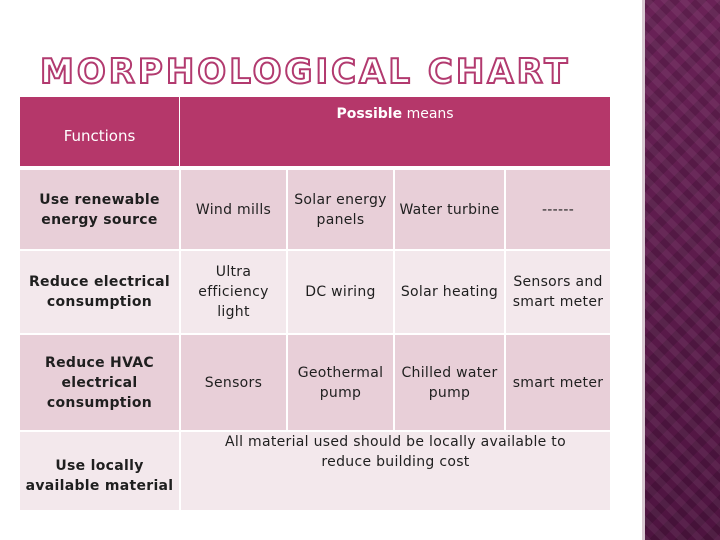  Describe the element at coordinates (233, 382) in the screenshot. I see `row-3-mean-1: Sensors` at that location.